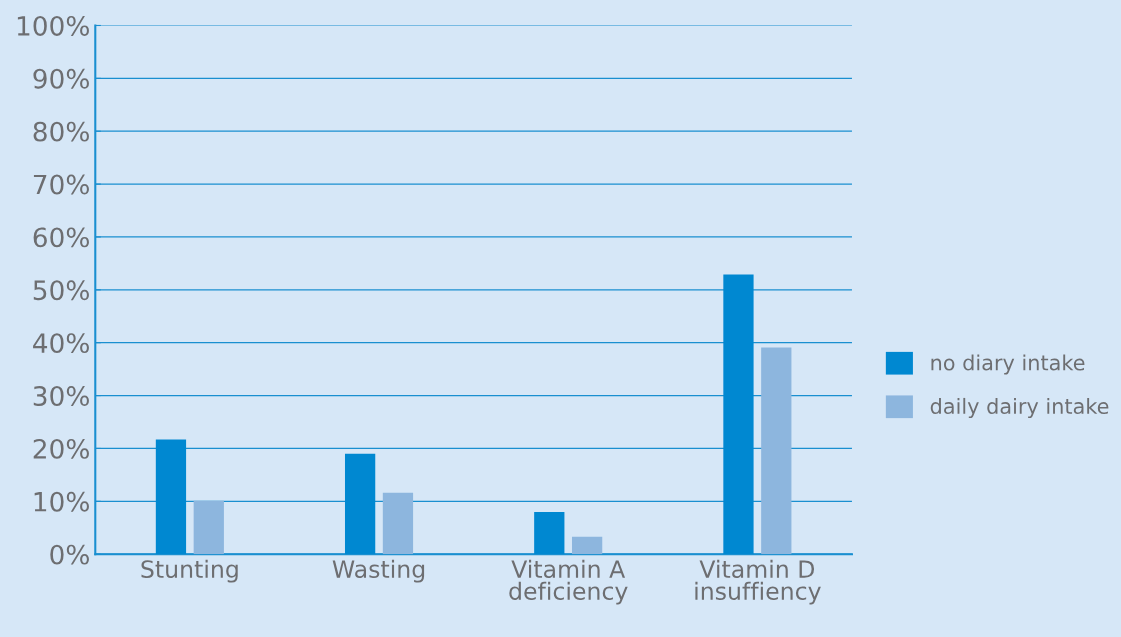 The image size is (1121, 637). Describe the element at coordinates (378, 571) in the screenshot. I see `x-tick-label: Wasting` at that location.